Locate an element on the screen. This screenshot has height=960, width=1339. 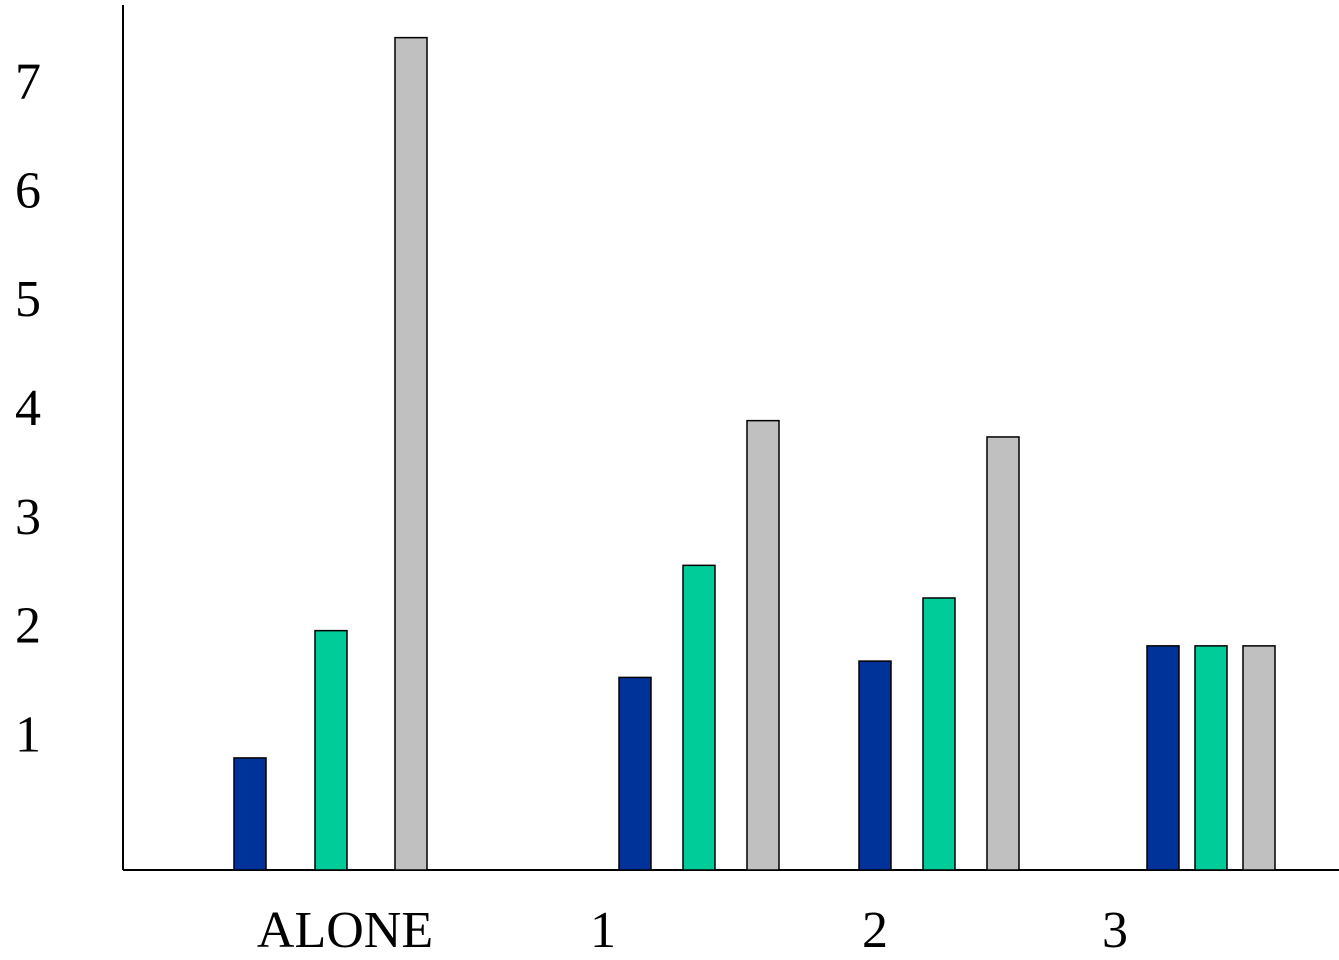
x-tick-label: 1 is located at coordinates (603, 930).